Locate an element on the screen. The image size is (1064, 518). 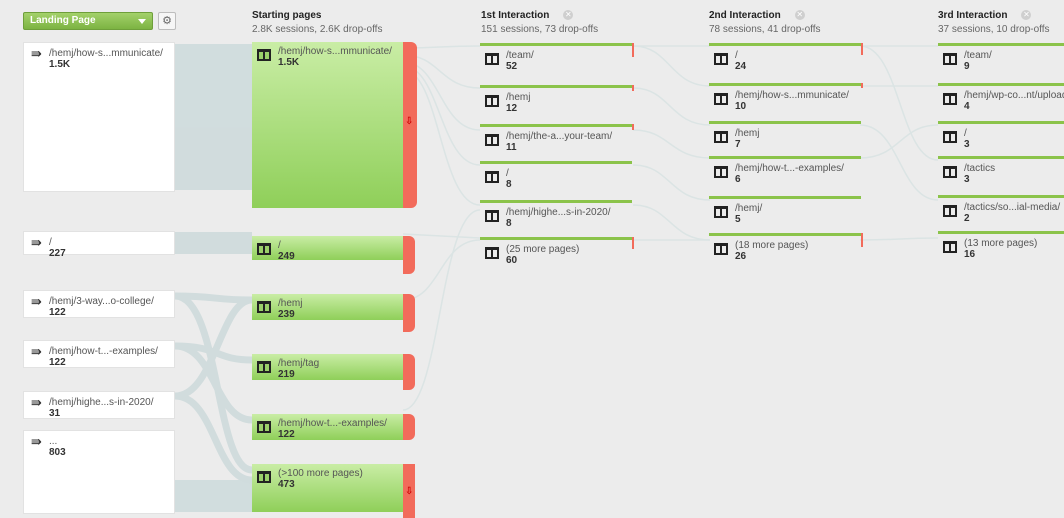
node-count: 803 is located at coordinates (57, 452).